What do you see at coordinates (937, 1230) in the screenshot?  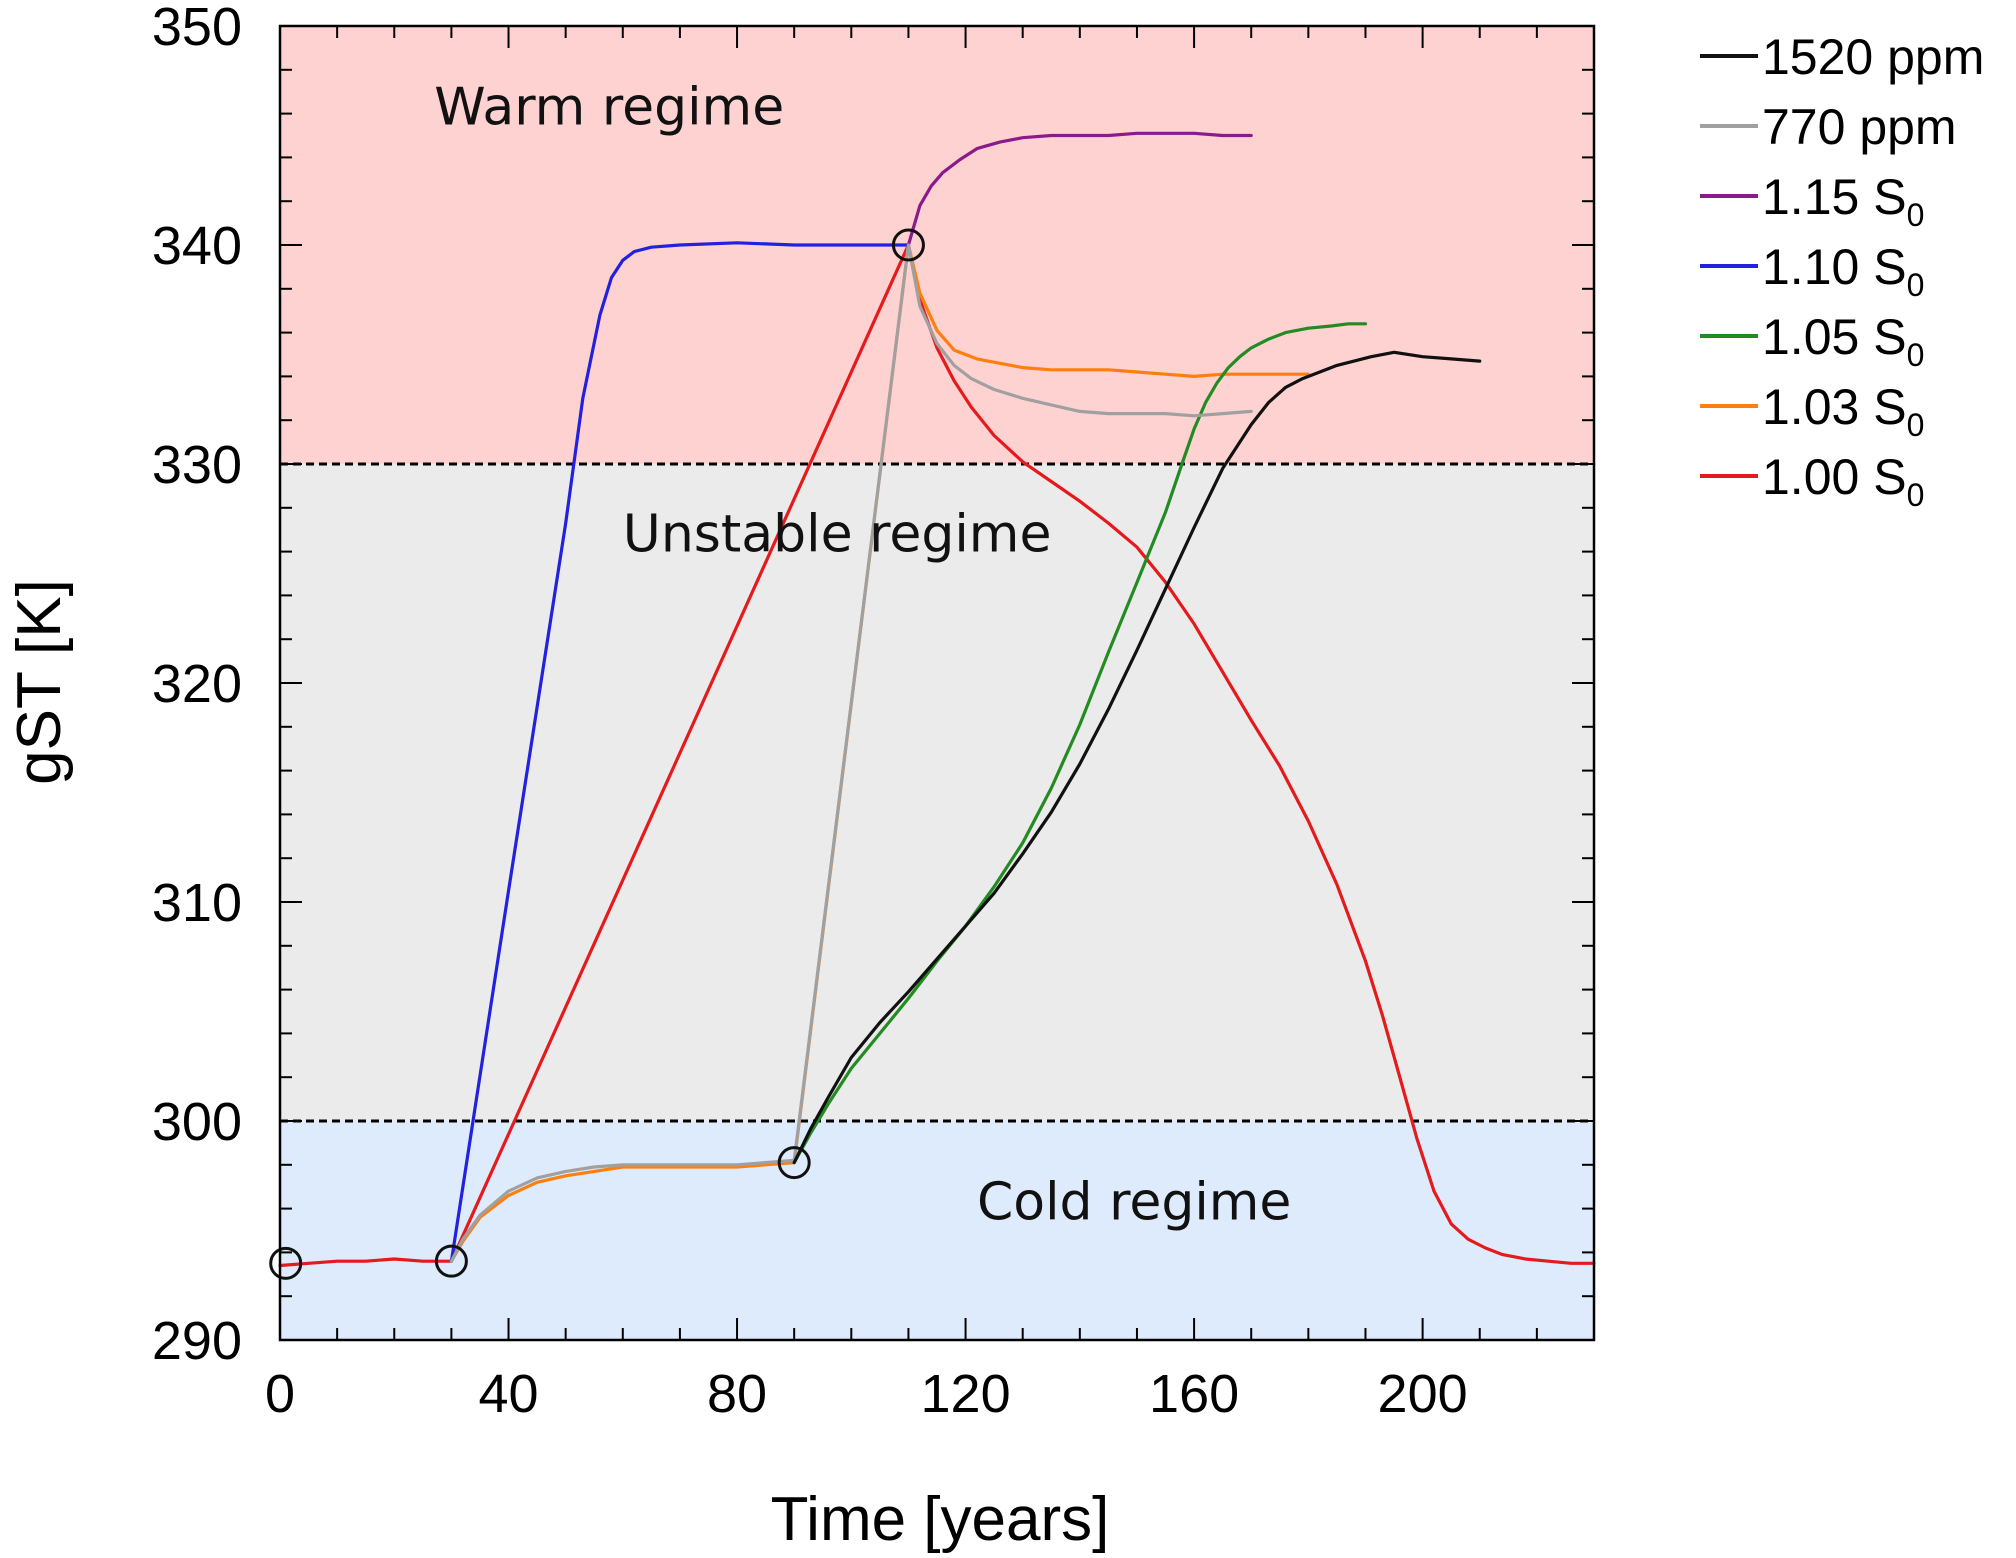 I see `region-cold-regime` at bounding box center [937, 1230].